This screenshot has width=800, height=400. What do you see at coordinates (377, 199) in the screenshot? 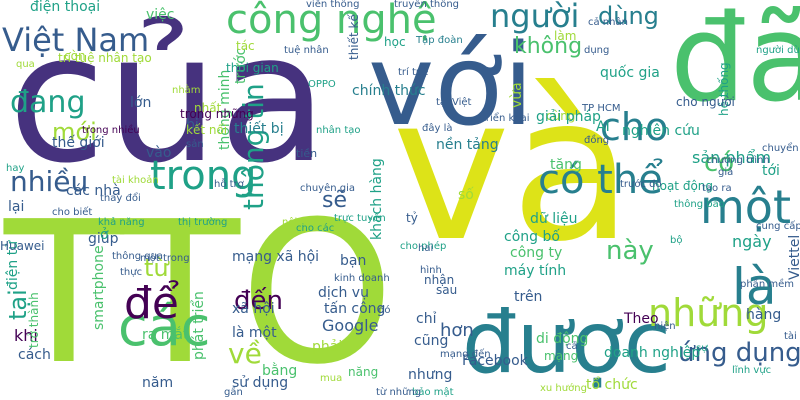
I see `cloud-word: khách hàng` at bounding box center [377, 199].